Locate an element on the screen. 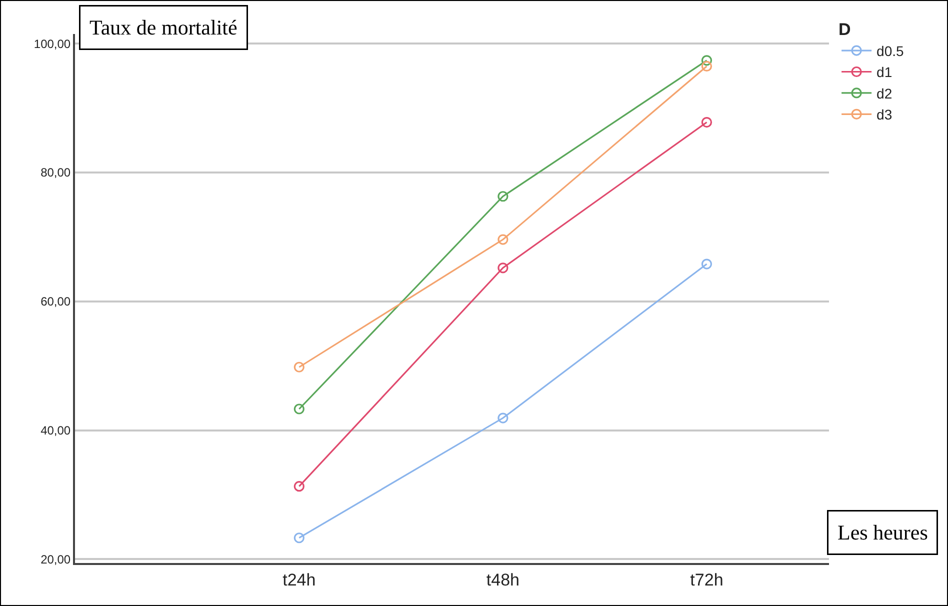  y-tick-label: 80,00 is located at coordinates (55, 173).